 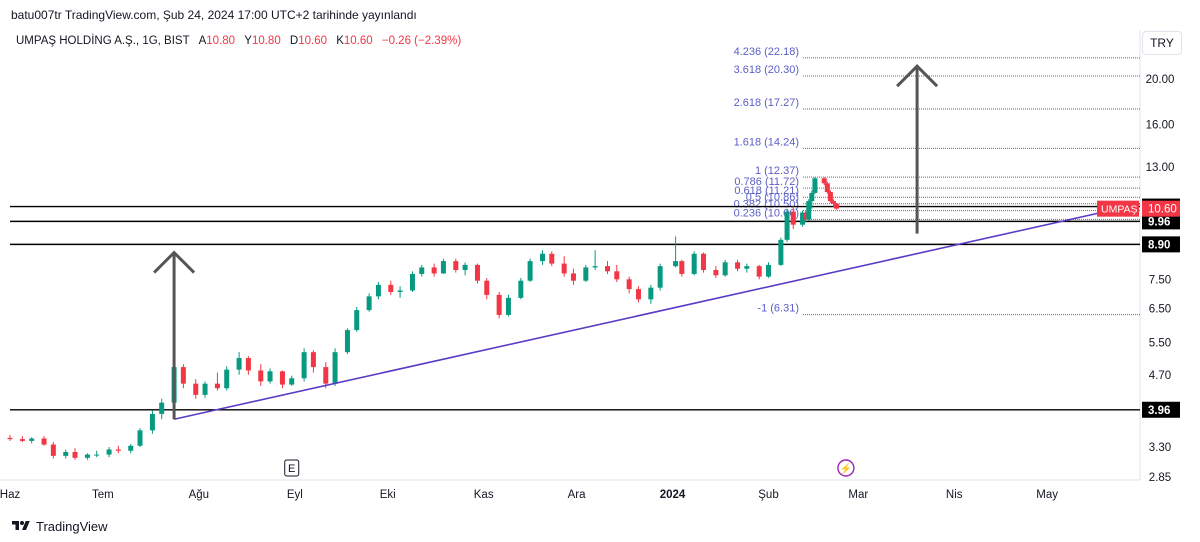 I want to click on y-tick-label: 3.30, so click(x=1160, y=448).